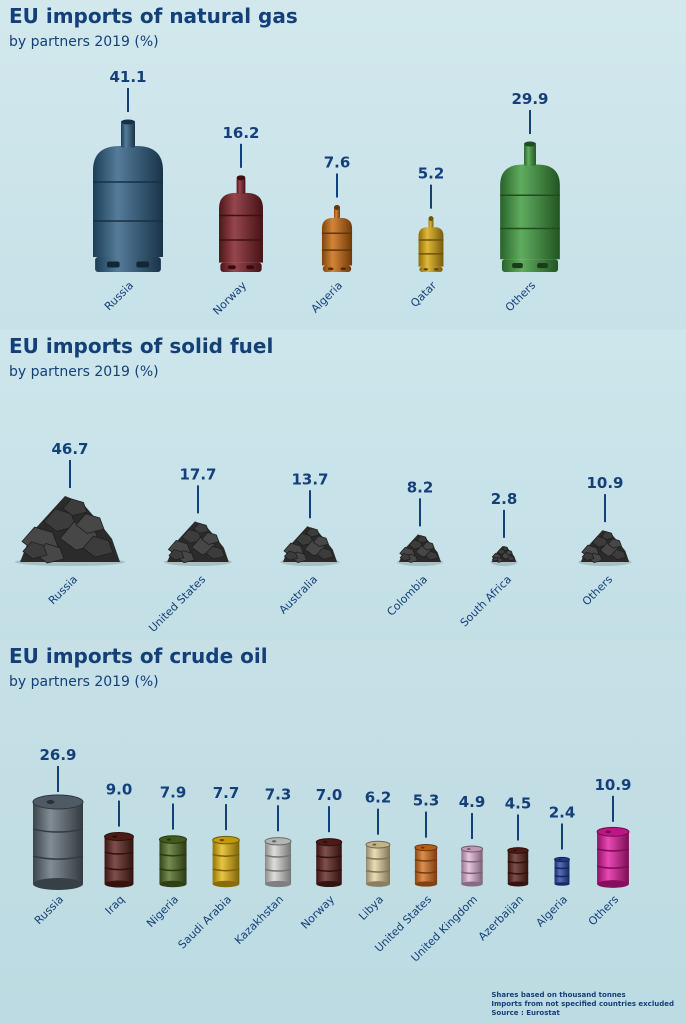 Image resolution: width=686 pixels, height=1024 pixels. I want to click on gas-category-qatar: Qatar, so click(423, 294).